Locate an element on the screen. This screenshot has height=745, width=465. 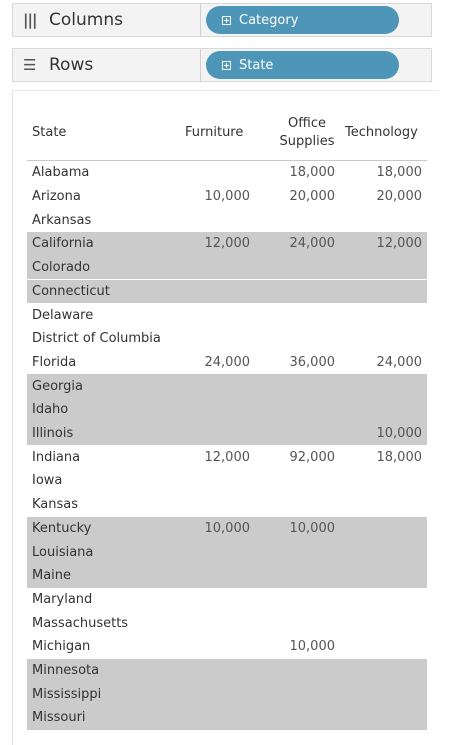
table-row: Mississippi is located at coordinates (227, 694).